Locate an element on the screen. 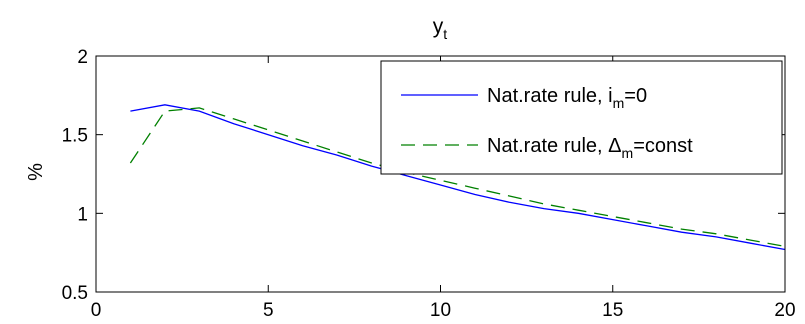 This screenshot has width=805, height=324. legend-label-2: Nat.rate rule, Δm=const is located at coordinates (590, 148).